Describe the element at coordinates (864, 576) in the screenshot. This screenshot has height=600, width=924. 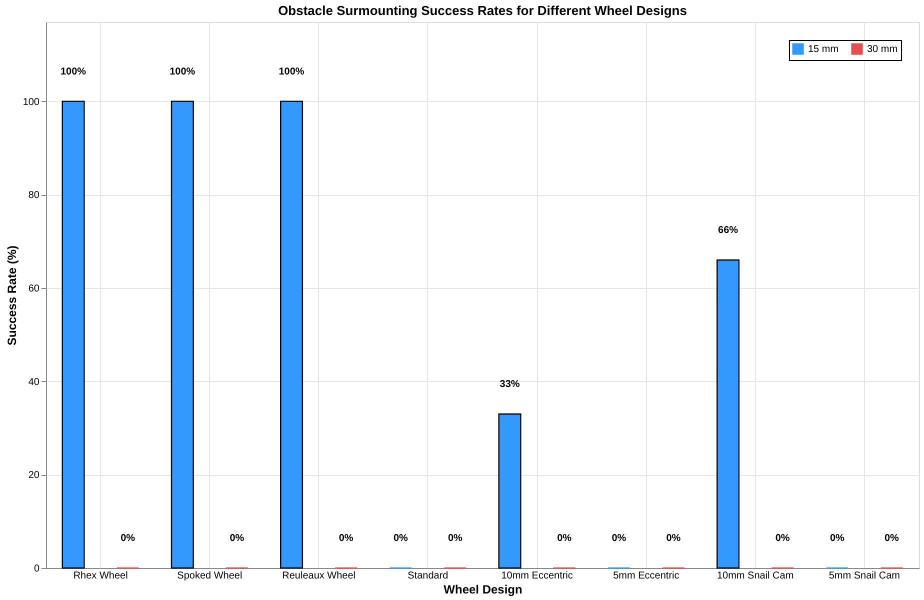
I see `x-tick-label: 5mm Snail Cam` at that location.